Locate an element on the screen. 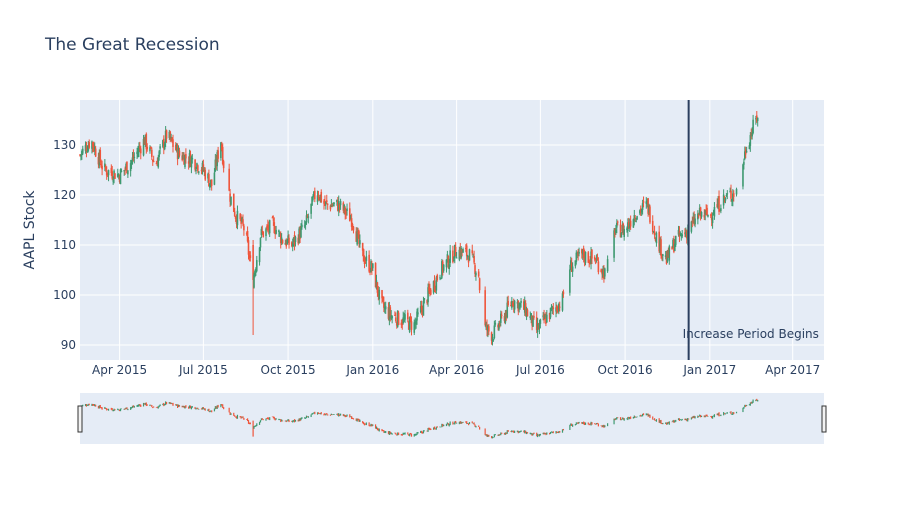 This screenshot has width=903, height=525. range-slider is located at coordinates (452, 418).